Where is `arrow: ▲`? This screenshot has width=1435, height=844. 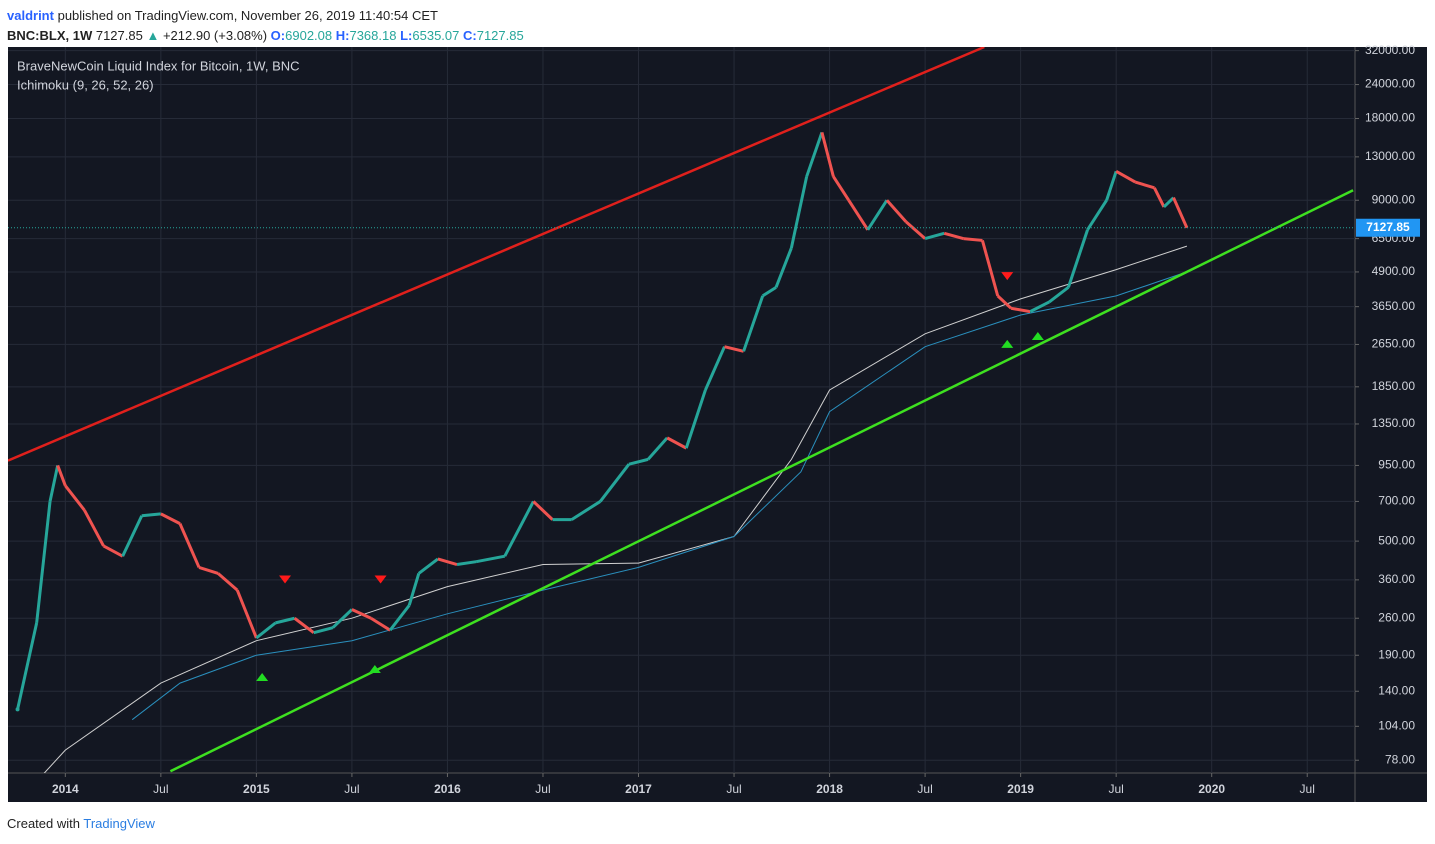 arrow: ▲ is located at coordinates (153, 35).